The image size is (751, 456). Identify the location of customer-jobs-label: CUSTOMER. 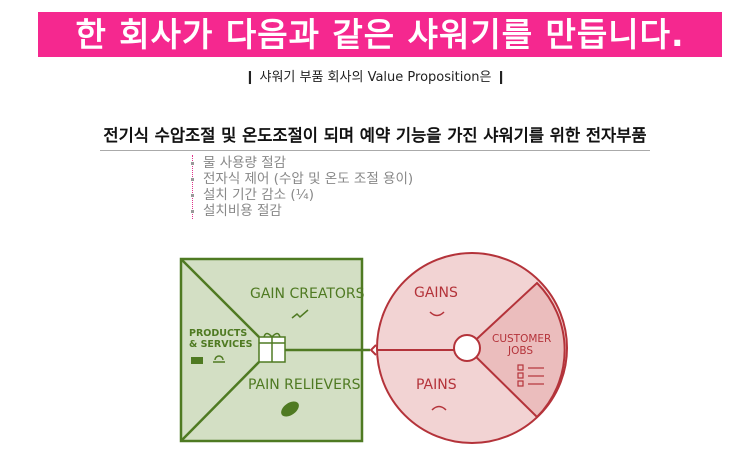
(521, 339).